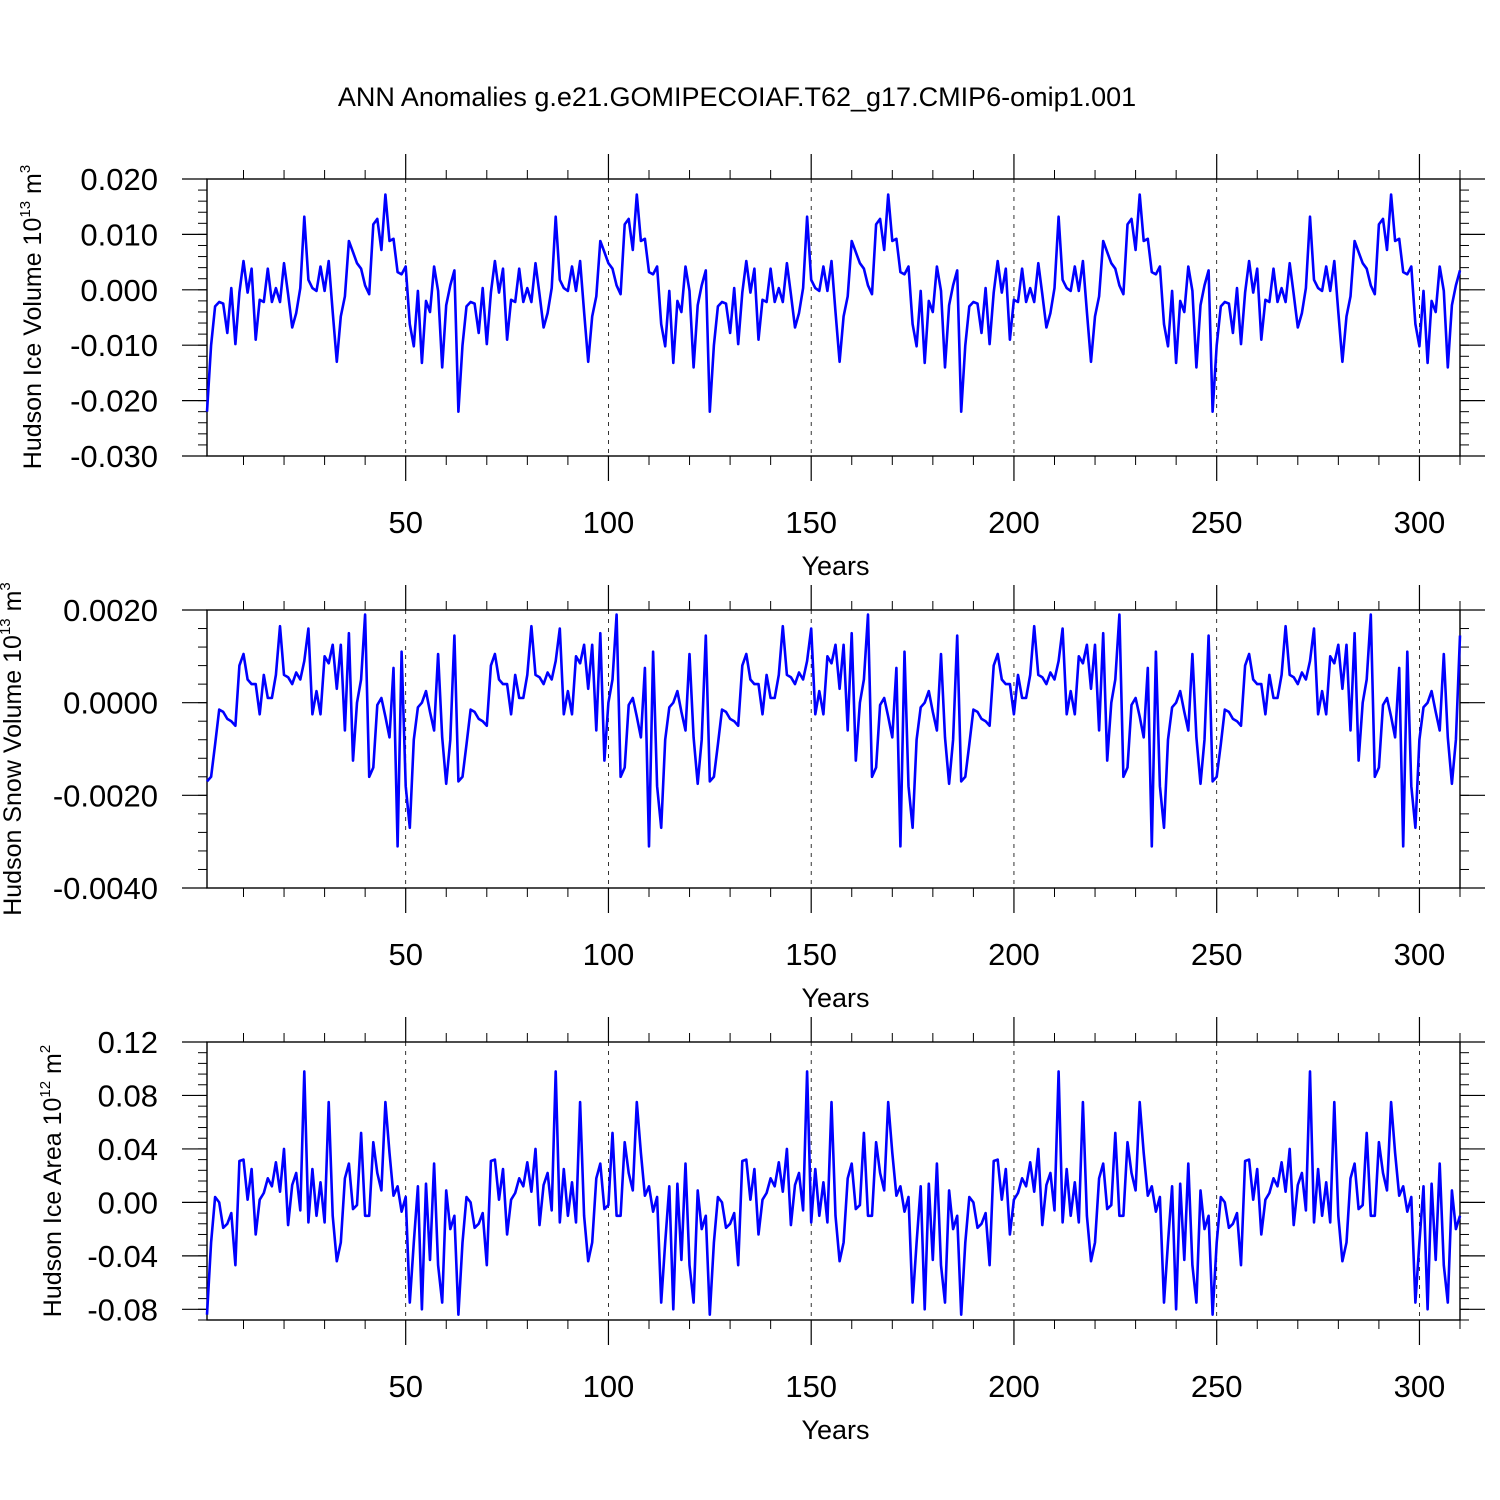 This screenshot has height=1500, width=1500. I want to click on snow-volume-y-axis-label: Hudson Snow Volume 1013 m3, so click(13, 749).